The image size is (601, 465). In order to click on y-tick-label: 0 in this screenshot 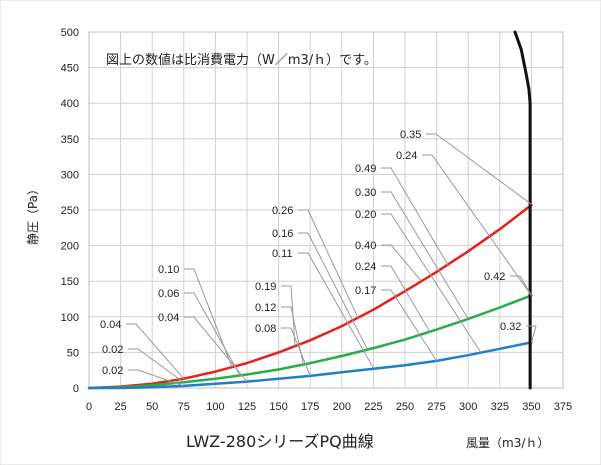, I will do `click(76, 389)`.